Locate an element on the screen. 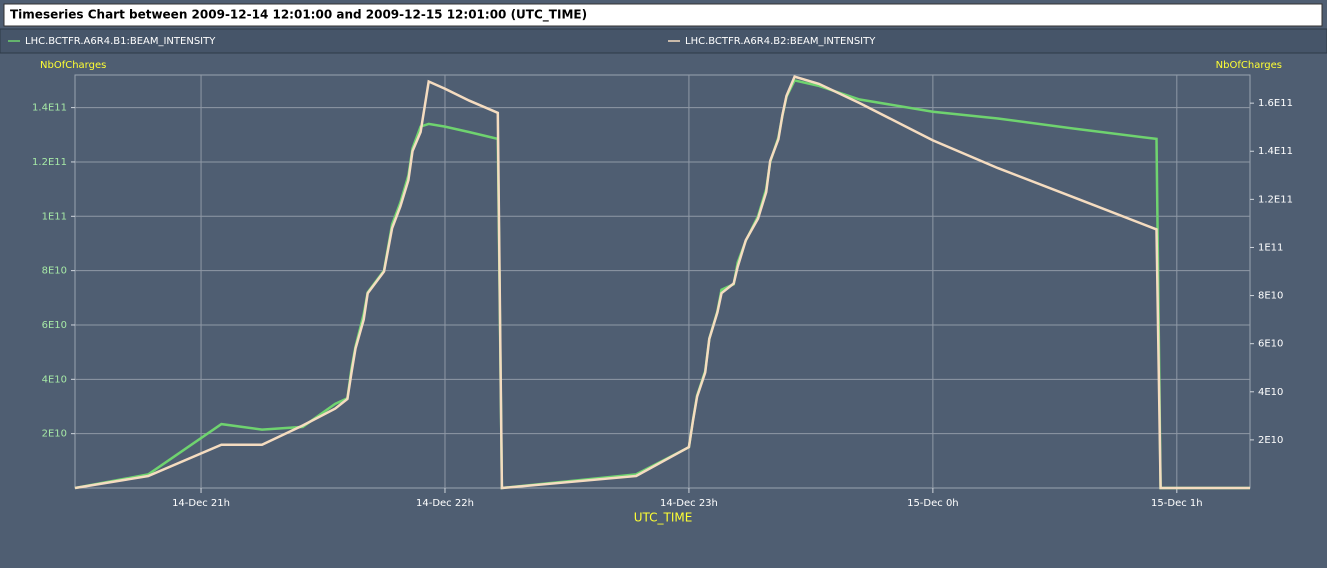  y2-tick-label: 6E10 is located at coordinates (1270, 344).